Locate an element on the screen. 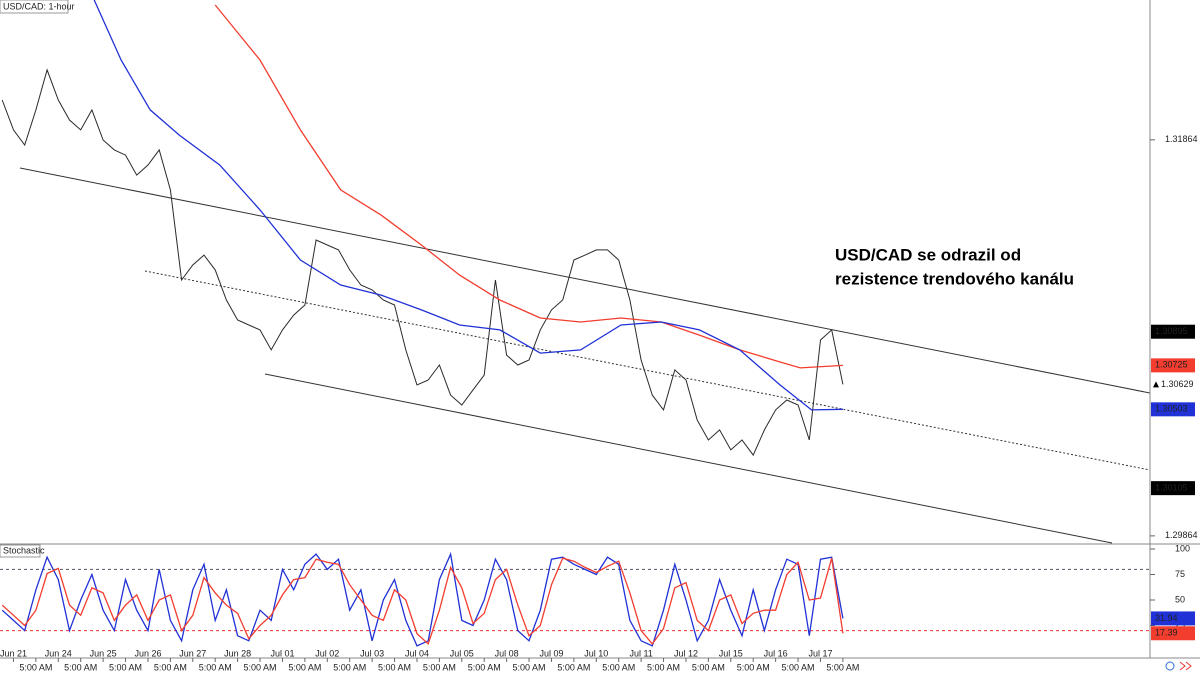 Image resolution: width=1200 pixels, height=675 pixels. y-tick-label: 100 is located at coordinates (1182, 548).